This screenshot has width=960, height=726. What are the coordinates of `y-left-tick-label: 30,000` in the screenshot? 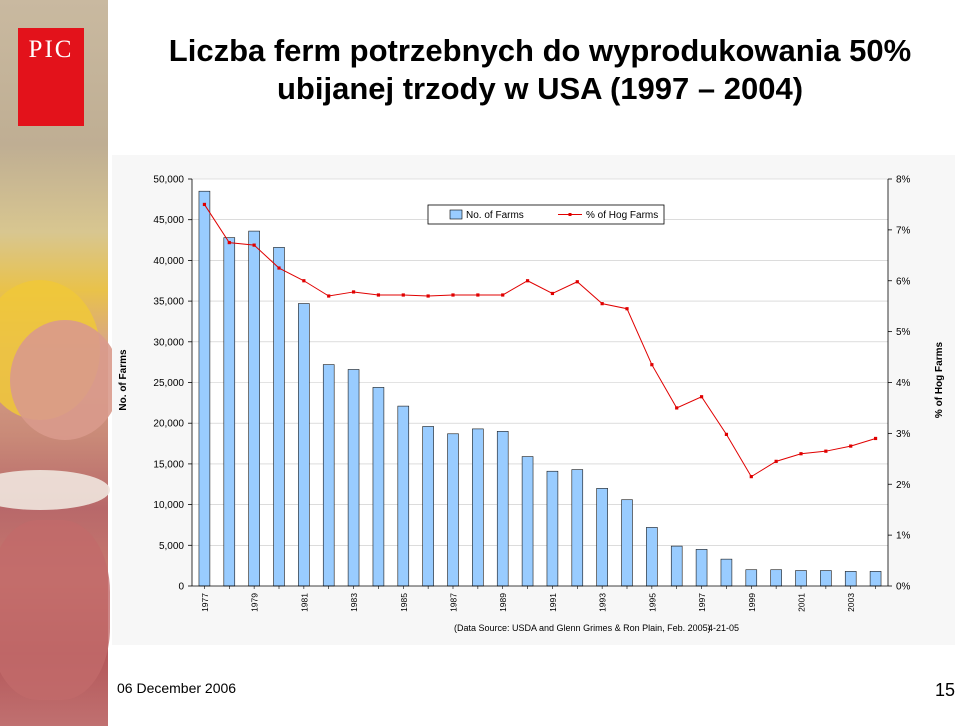 It's located at (168, 342).